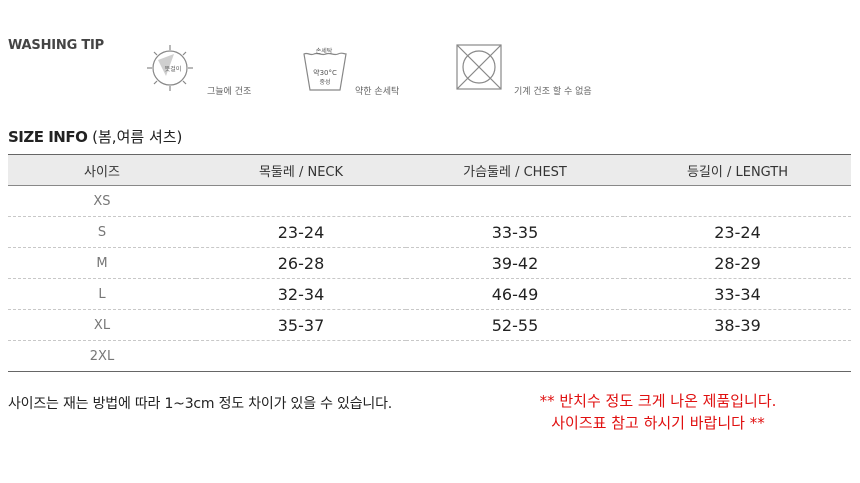 The width and height of the screenshot is (860, 483). Describe the element at coordinates (515, 294) in the screenshot. I see `chest-cell: 46-49` at that location.